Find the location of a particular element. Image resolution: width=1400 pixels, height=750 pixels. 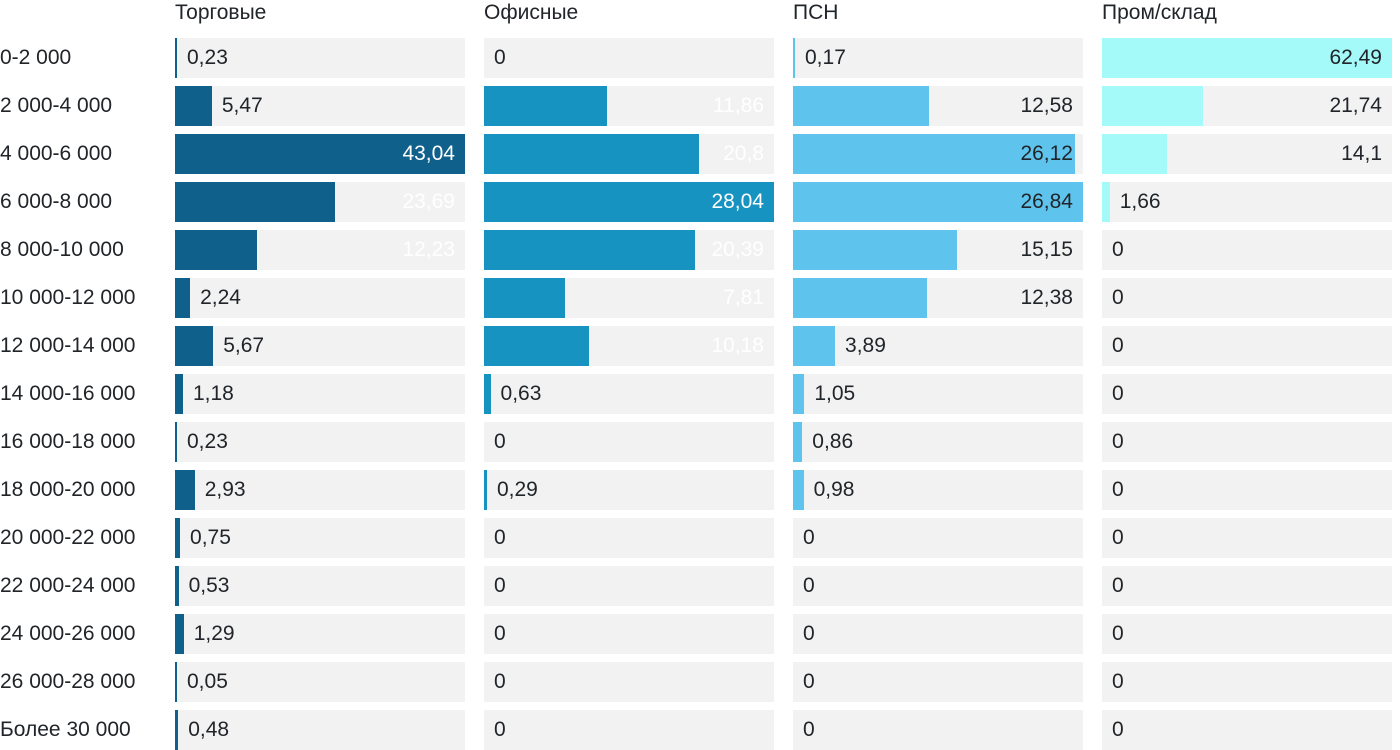

bar-track: 0,53 is located at coordinates (320, 586).